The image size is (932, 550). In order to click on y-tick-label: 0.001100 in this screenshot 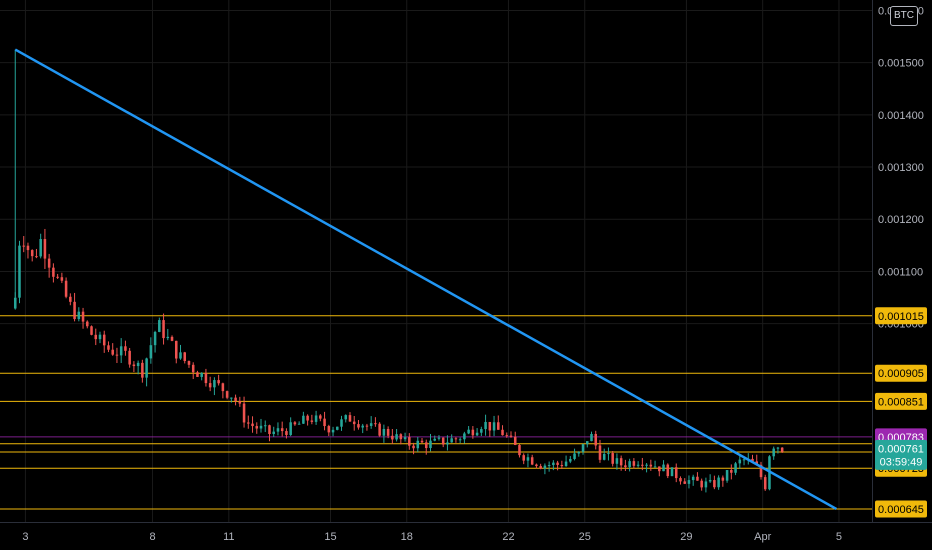, I will do `click(900, 272)`.